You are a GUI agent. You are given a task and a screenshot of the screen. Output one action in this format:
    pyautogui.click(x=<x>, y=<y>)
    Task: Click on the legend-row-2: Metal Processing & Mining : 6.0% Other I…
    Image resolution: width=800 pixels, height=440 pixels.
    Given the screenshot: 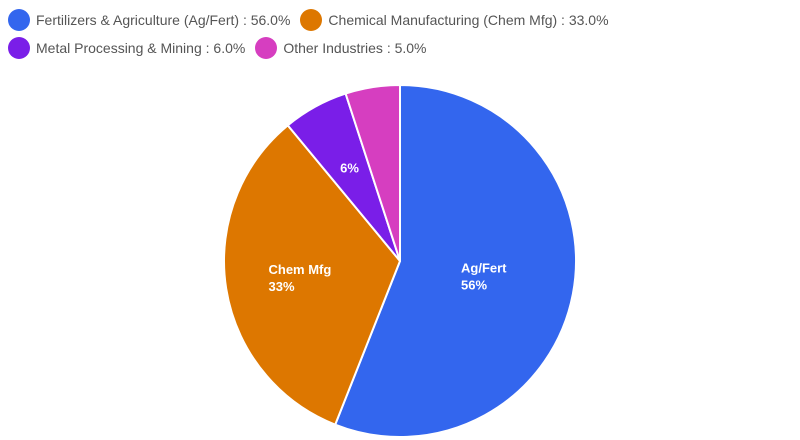 What is the action you would take?
    pyautogui.click(x=398, y=48)
    